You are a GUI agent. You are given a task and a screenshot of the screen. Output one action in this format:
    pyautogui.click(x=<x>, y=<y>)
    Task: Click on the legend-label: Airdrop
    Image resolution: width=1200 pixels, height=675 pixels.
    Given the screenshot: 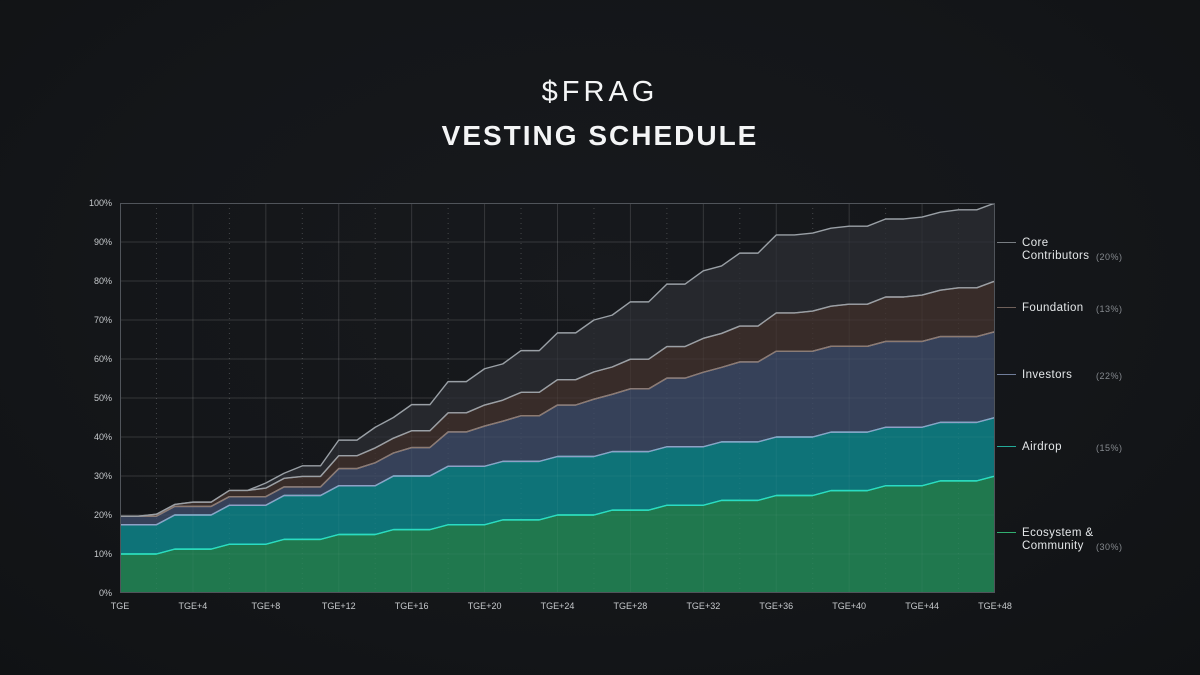 What is the action you would take?
    pyautogui.click(x=1042, y=447)
    